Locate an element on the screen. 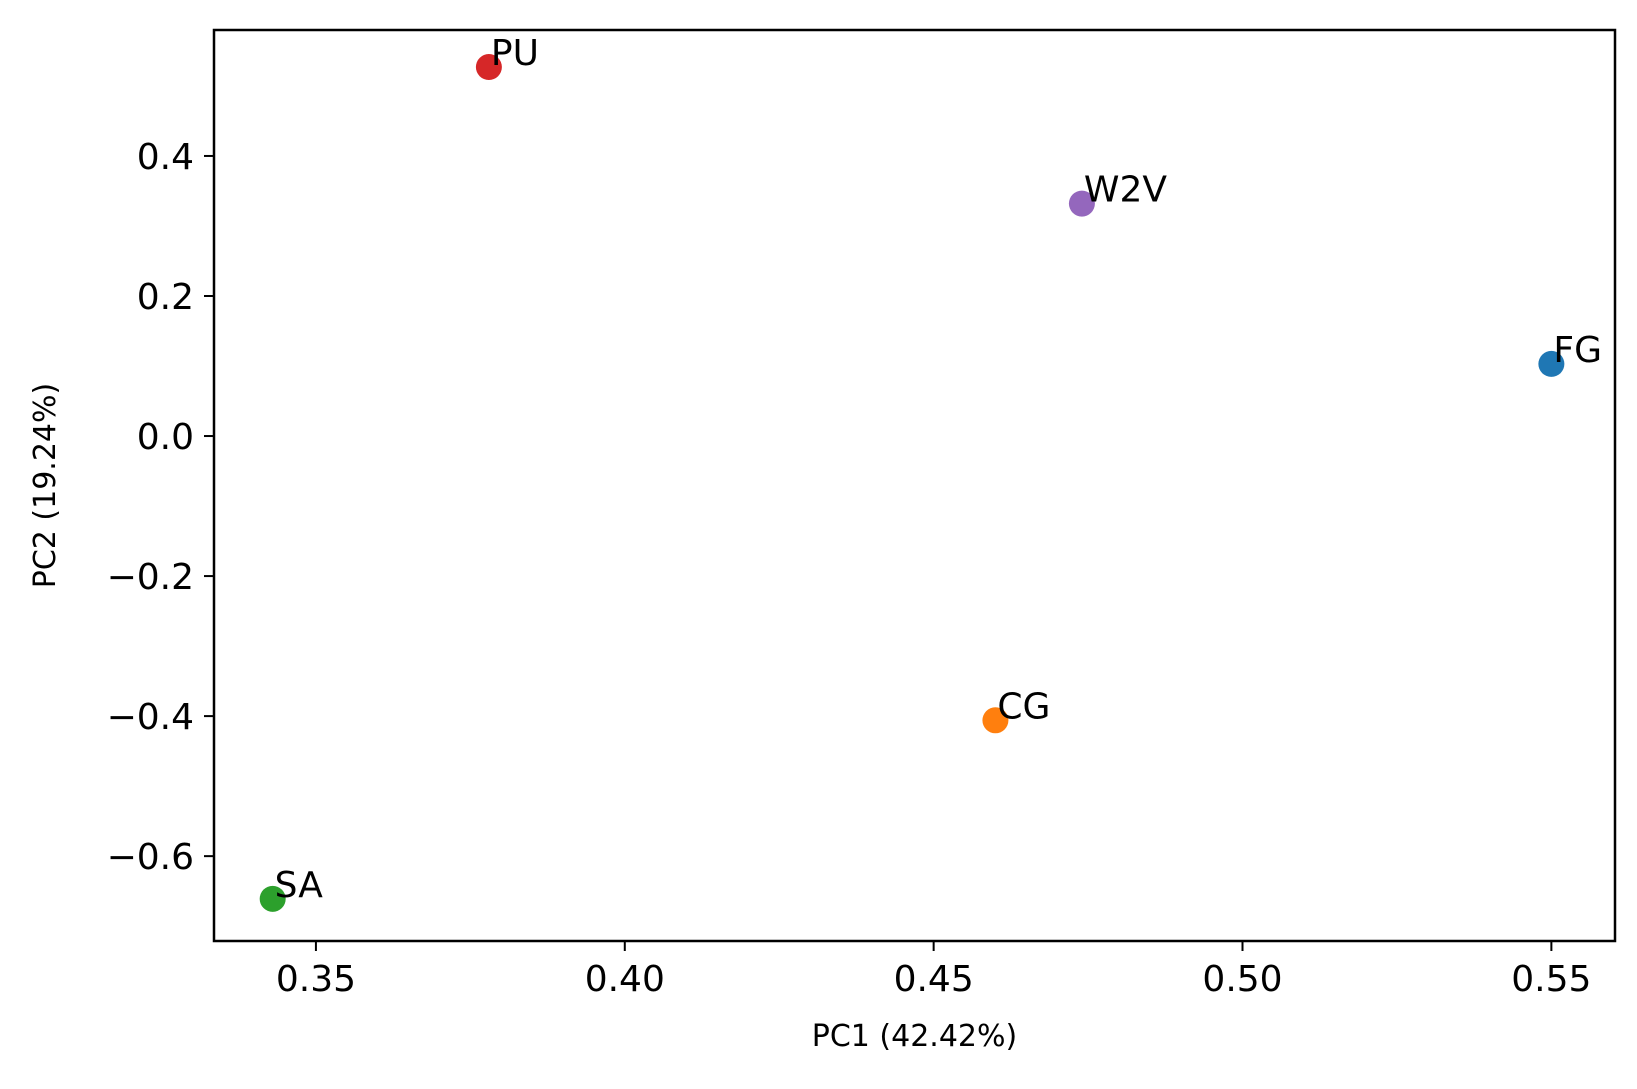 The width and height of the screenshot is (1637, 1089). data-label-fg: FG is located at coordinates (1577, 350).